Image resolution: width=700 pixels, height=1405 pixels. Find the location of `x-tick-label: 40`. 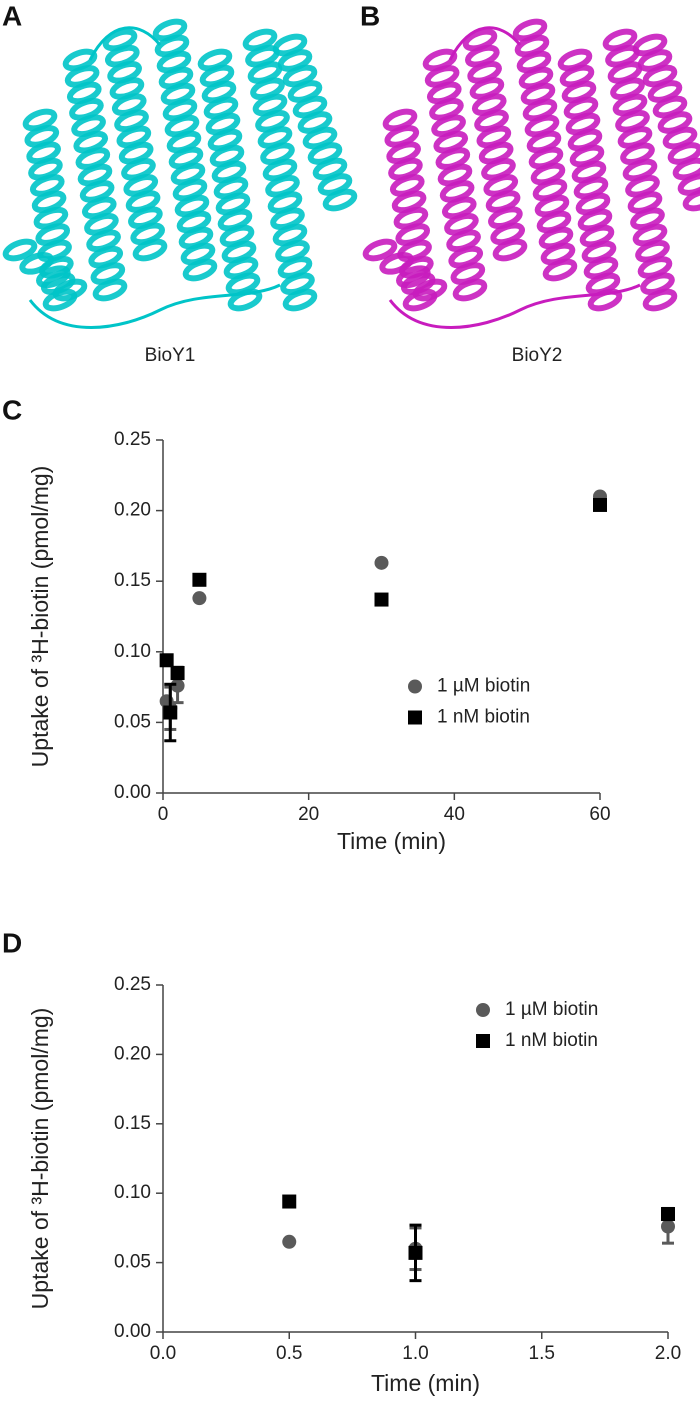

x-tick-label: 40 is located at coordinates (454, 814).